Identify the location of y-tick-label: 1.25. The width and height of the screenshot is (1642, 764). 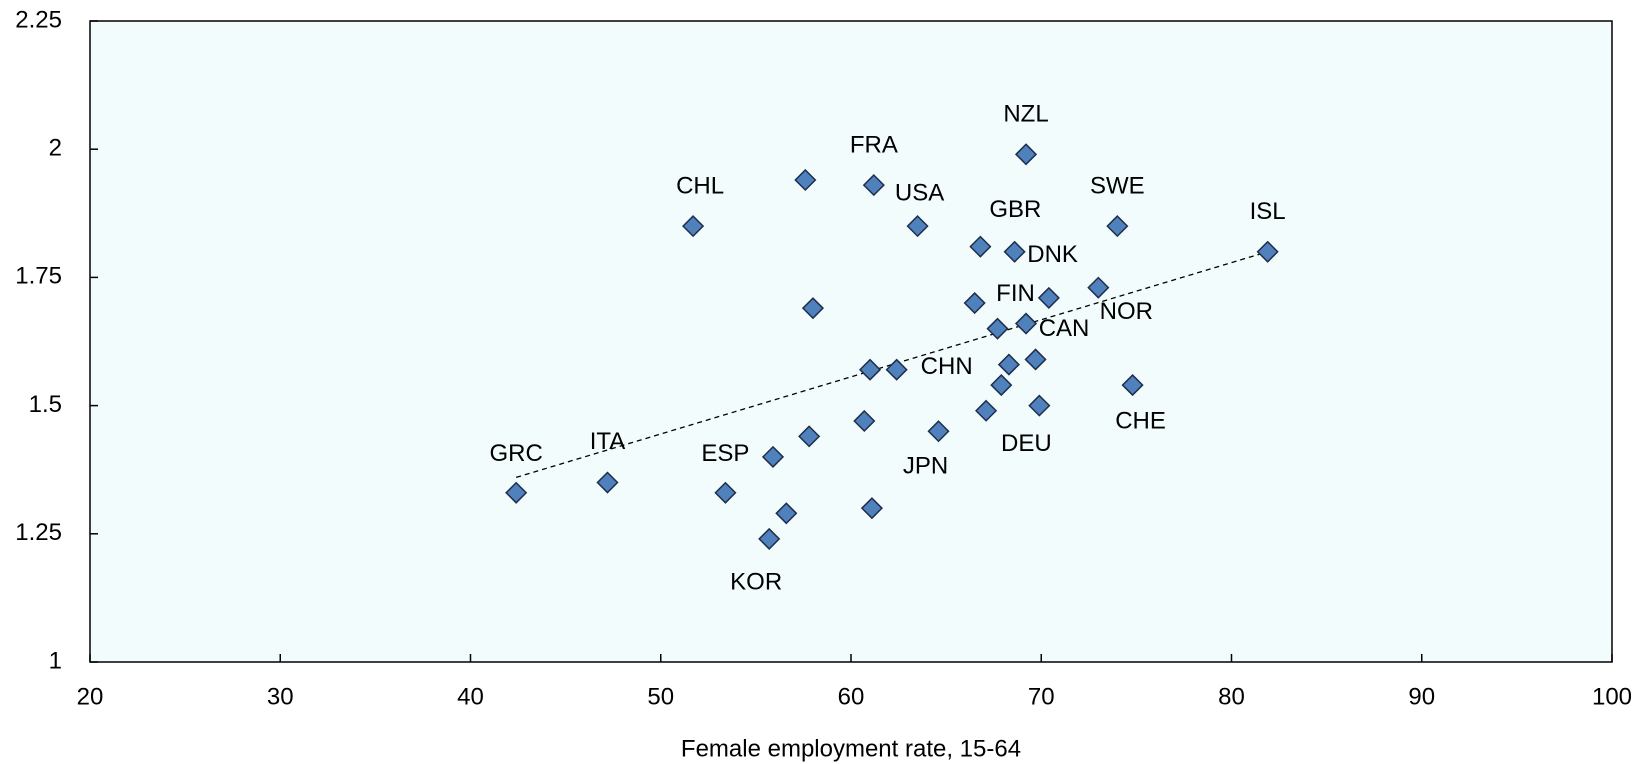
(38, 532).